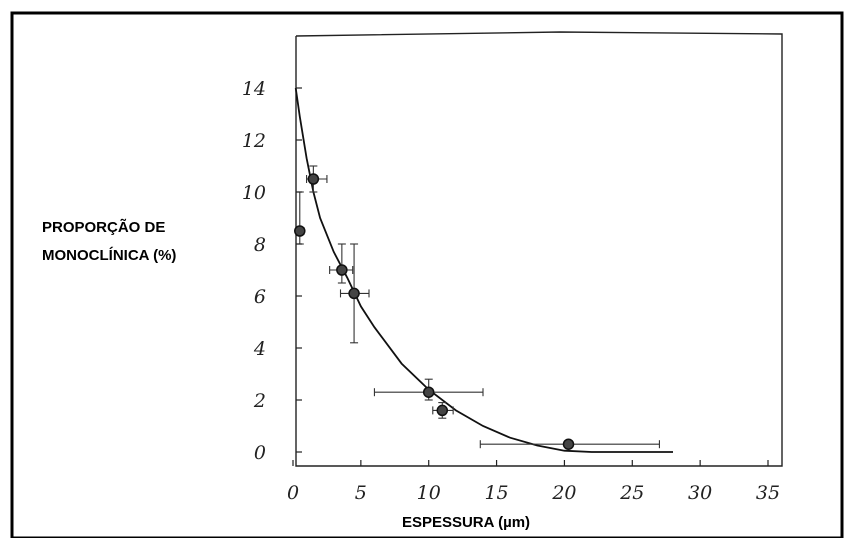 This screenshot has width=853, height=538. I want to click on error-bar, so click(317, 179).